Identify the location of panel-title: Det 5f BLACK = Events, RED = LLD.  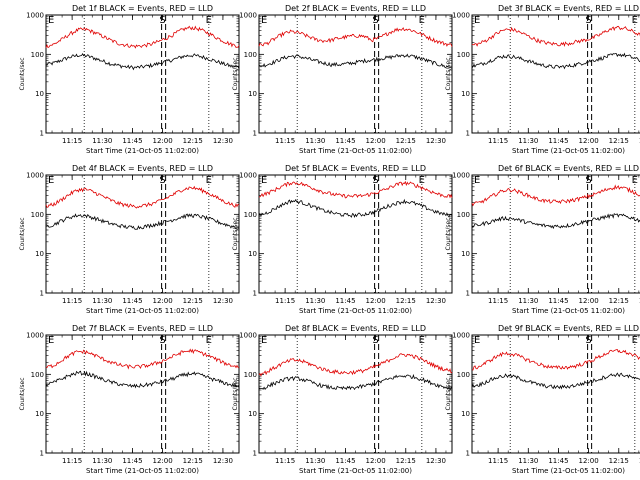
(355, 168).